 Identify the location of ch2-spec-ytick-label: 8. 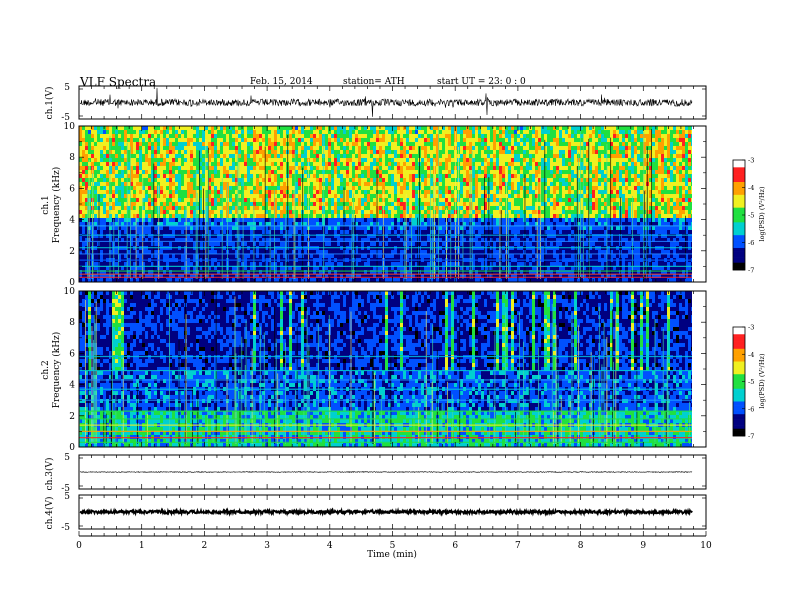
(72, 323).